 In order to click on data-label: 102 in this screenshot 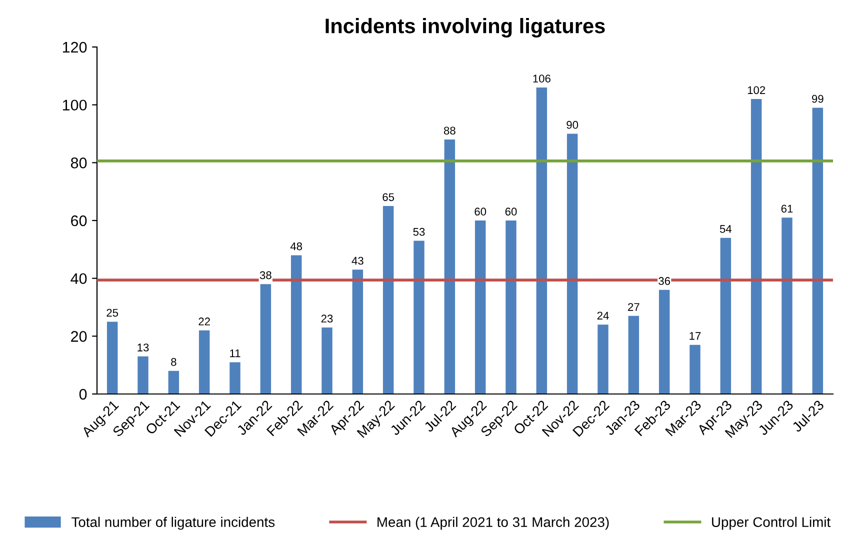, I will do `click(757, 90)`.